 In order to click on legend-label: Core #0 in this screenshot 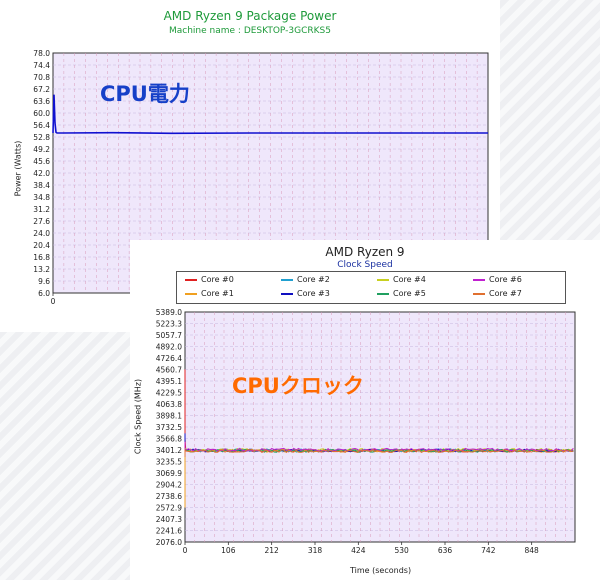, I will do `click(217, 279)`.